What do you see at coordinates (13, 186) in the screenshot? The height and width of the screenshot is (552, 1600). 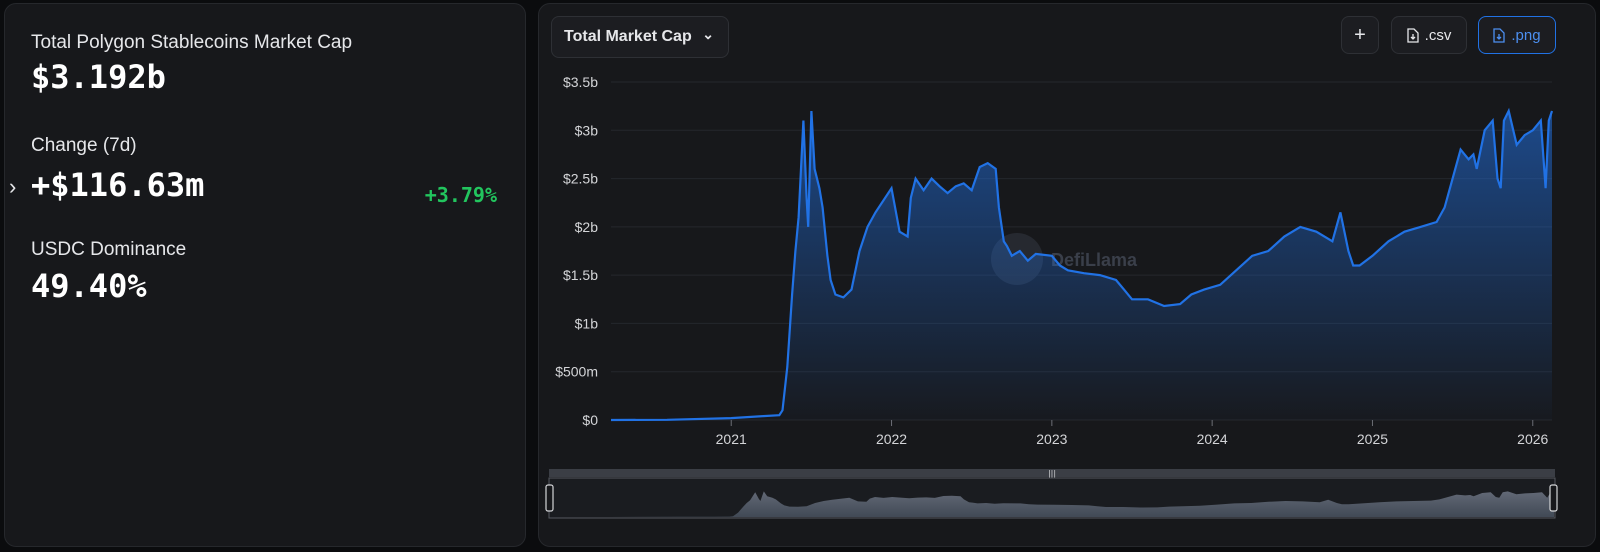 I see `chevron-right-icon: ›` at bounding box center [13, 186].